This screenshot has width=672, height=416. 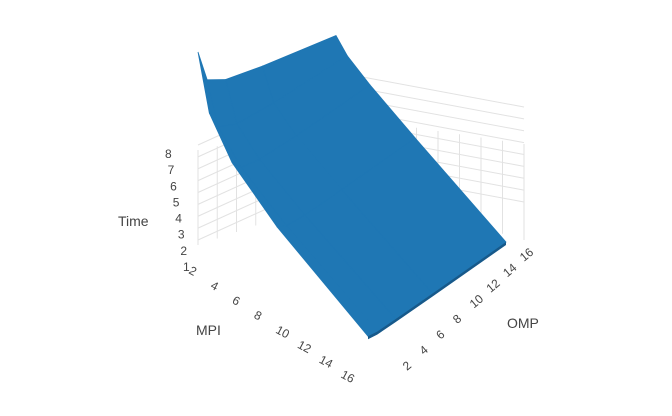 I want to click on y-tick-label: 6, so click(x=440, y=334).